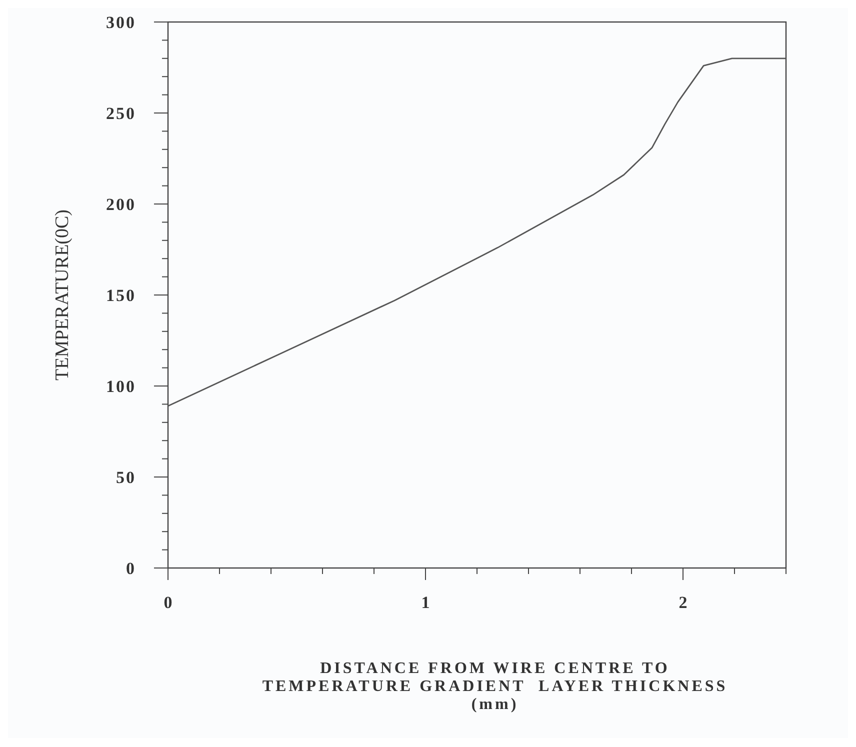  What do you see at coordinates (121, 204) in the screenshot?
I see `y-tick-label: 200` at bounding box center [121, 204].